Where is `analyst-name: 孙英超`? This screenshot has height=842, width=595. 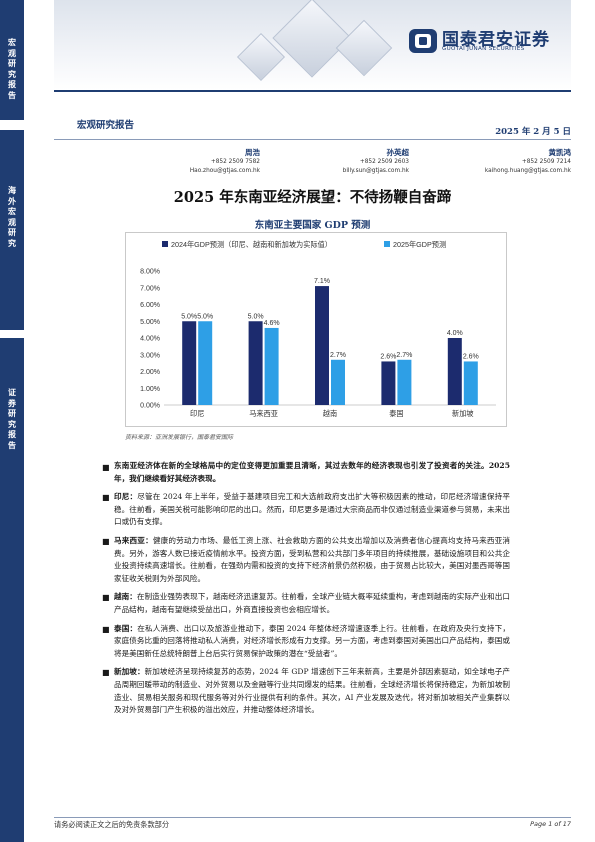 analyst-name: 孙英超 is located at coordinates (398, 152).